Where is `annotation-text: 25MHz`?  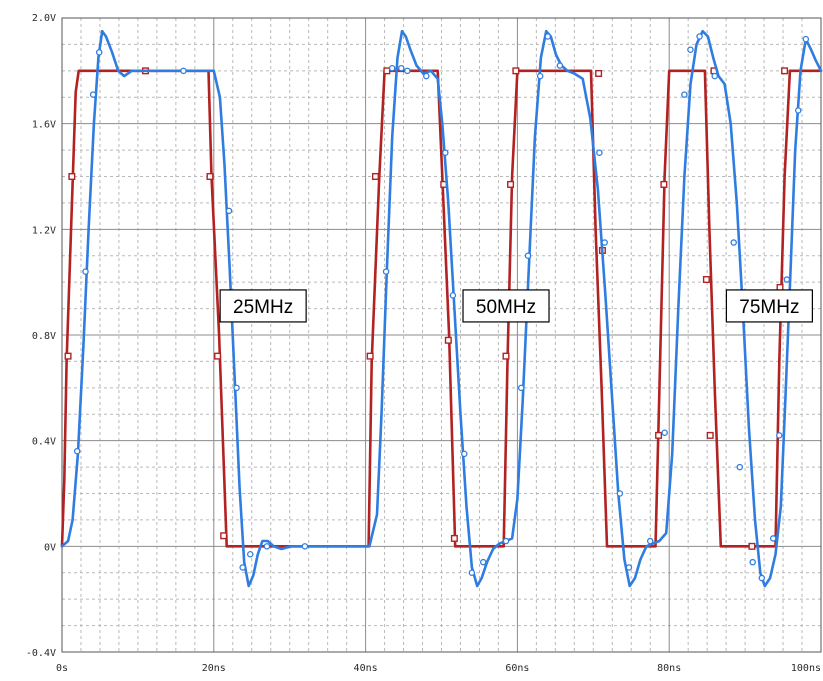
annotation-text: 25MHz is located at coordinates (263, 307).